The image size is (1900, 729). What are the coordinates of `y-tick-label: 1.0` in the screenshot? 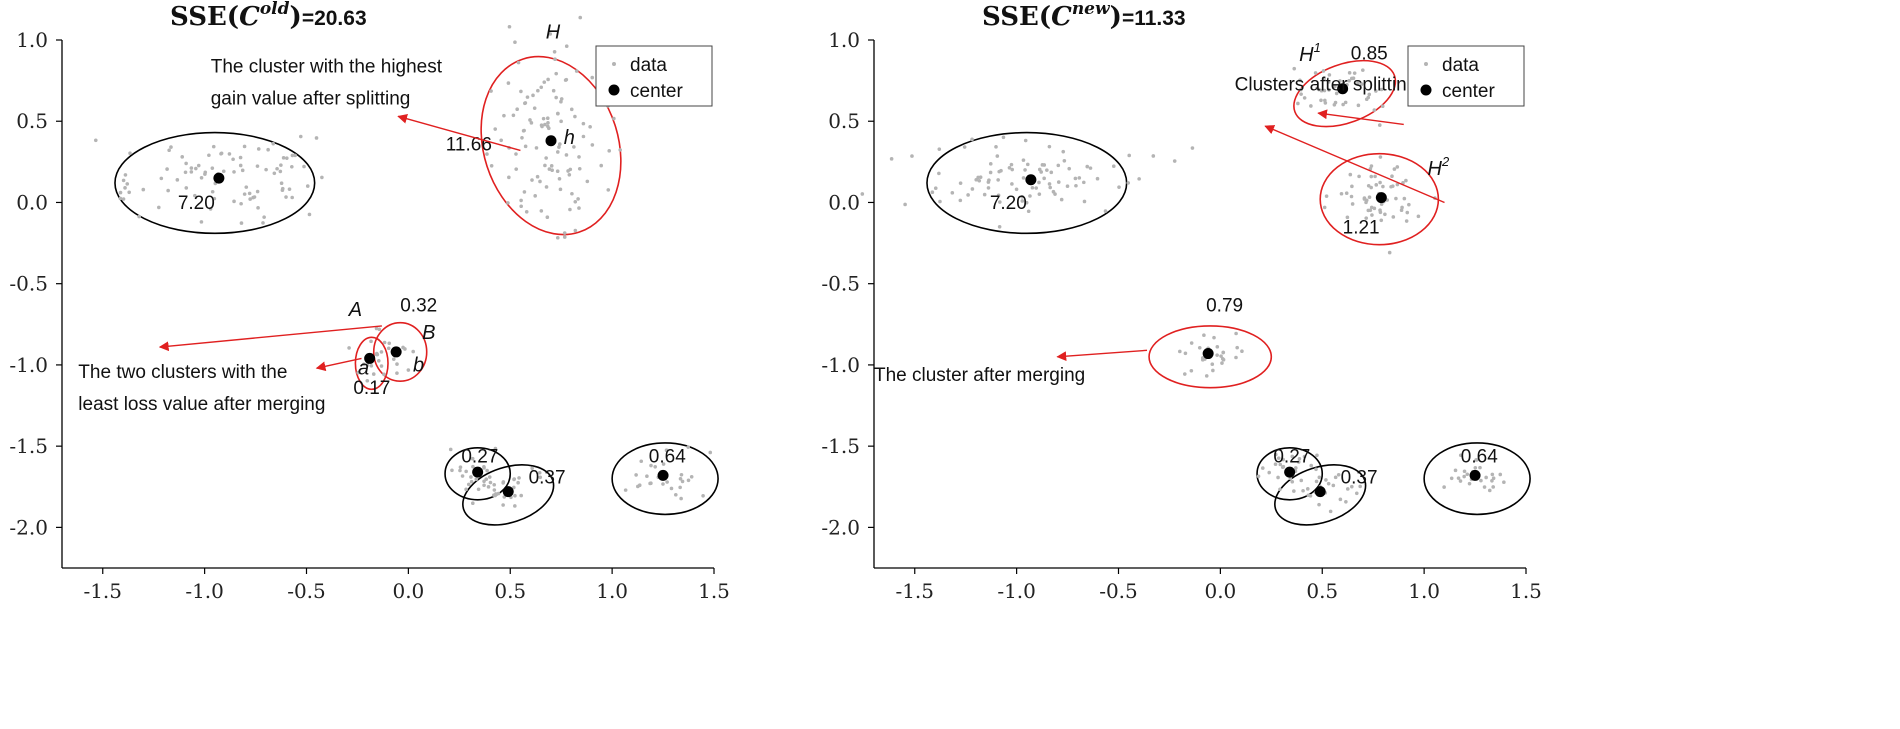 It's located at (32, 40).